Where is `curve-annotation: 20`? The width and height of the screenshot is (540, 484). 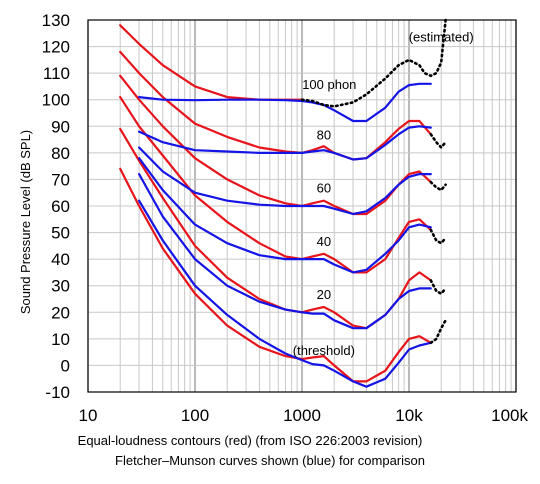
curve-annotation: 20 is located at coordinates (324, 294).